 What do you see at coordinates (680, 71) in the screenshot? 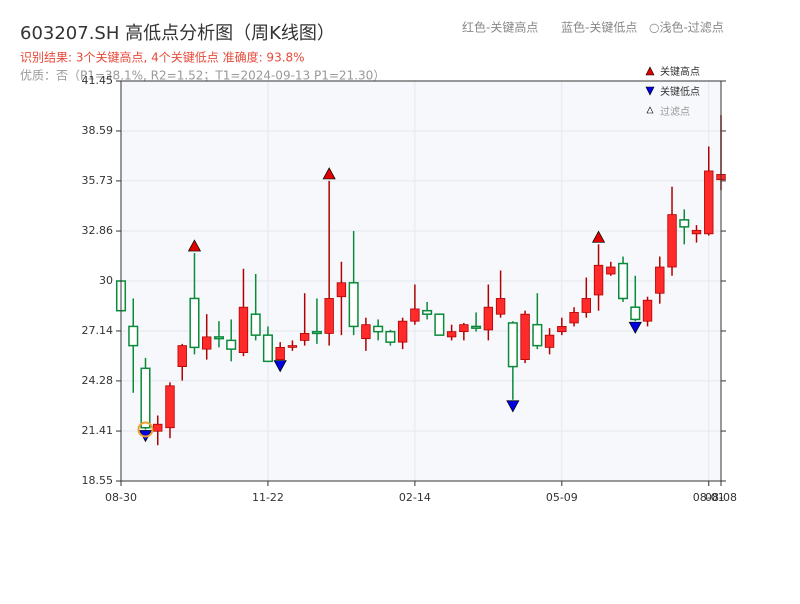
I see `legend-label: 关键高点` at bounding box center [680, 71].